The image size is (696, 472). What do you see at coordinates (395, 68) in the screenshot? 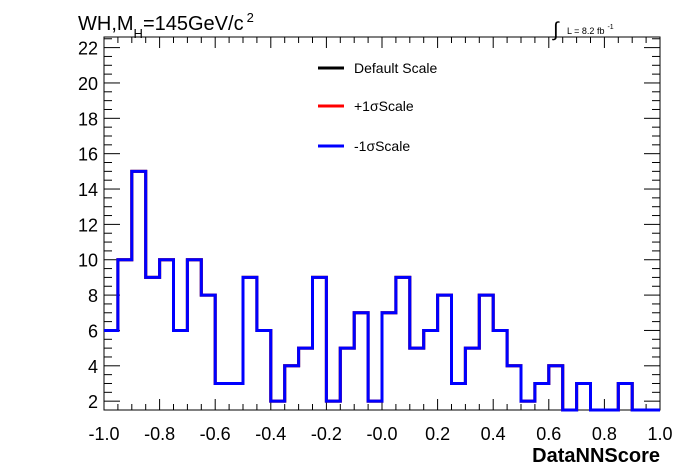
I see `legend-label: Default Scale` at bounding box center [395, 68].